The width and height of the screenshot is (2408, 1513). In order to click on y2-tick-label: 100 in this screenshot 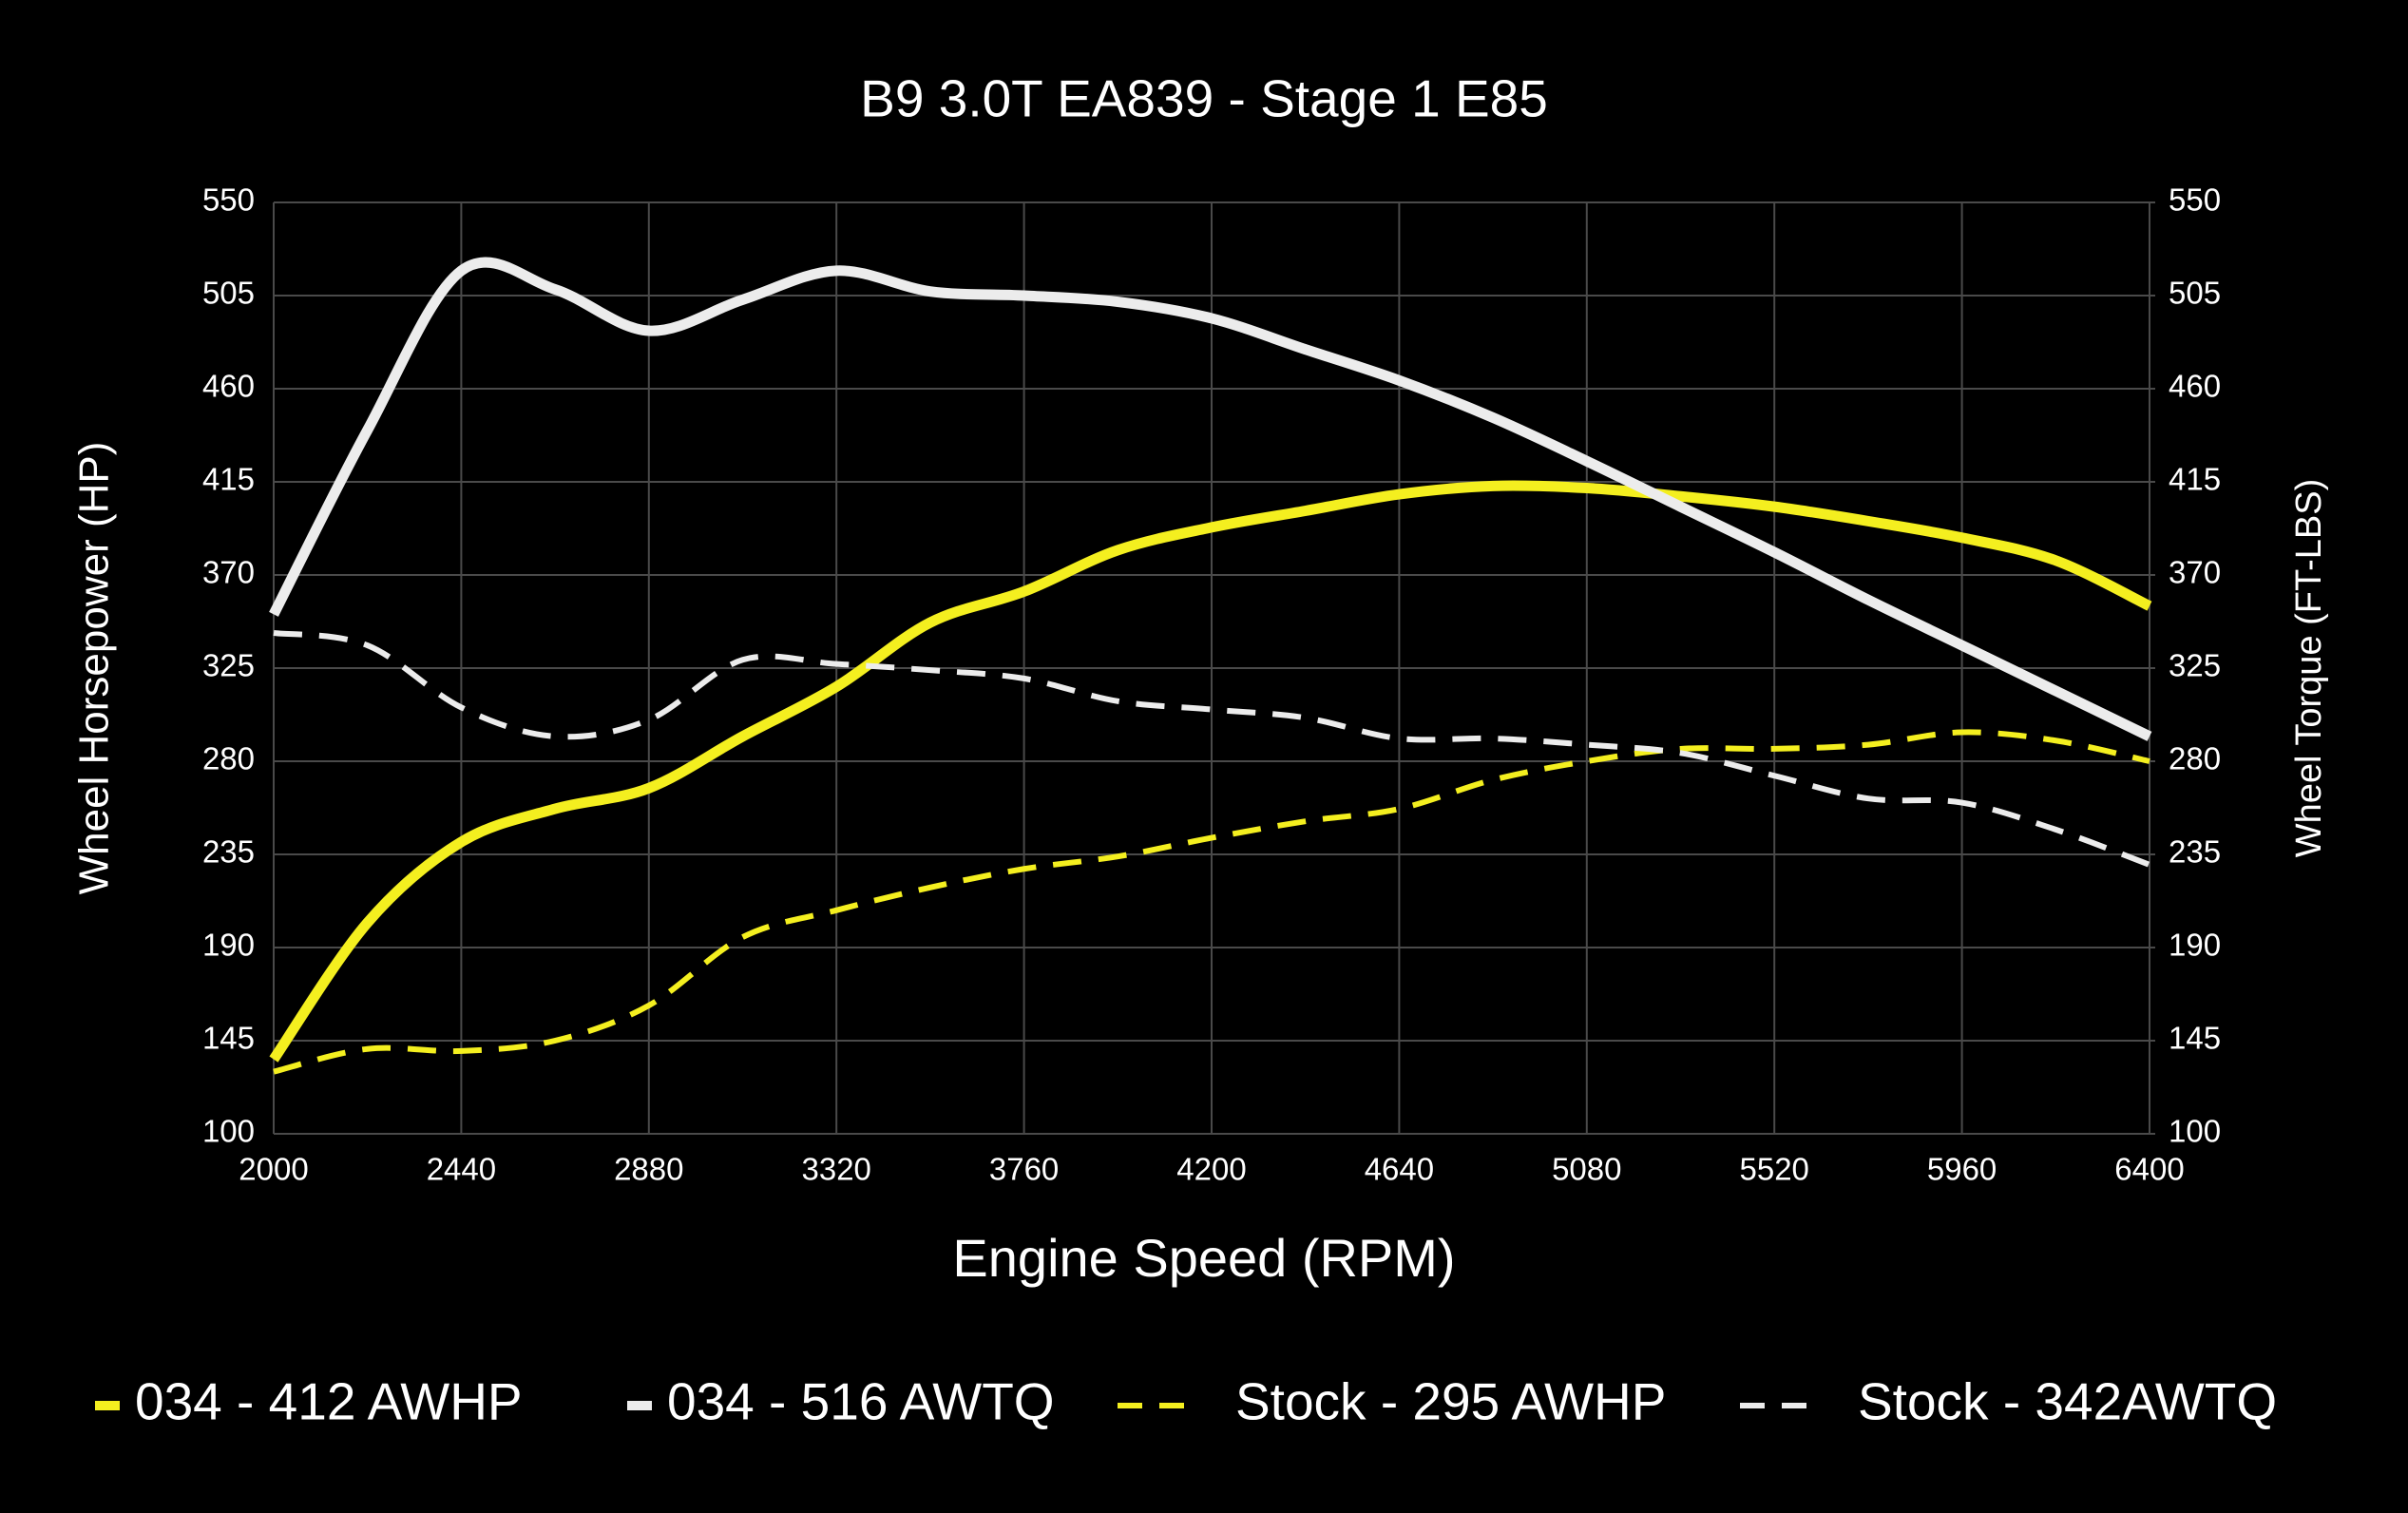, I will do `click(2195, 1131)`.